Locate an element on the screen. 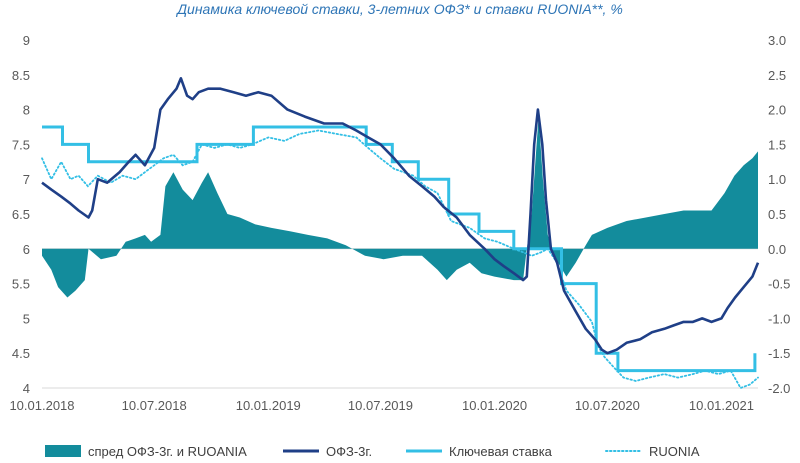 The image size is (800, 463). x-tick-label: 10.07.2019 is located at coordinates (380, 405).